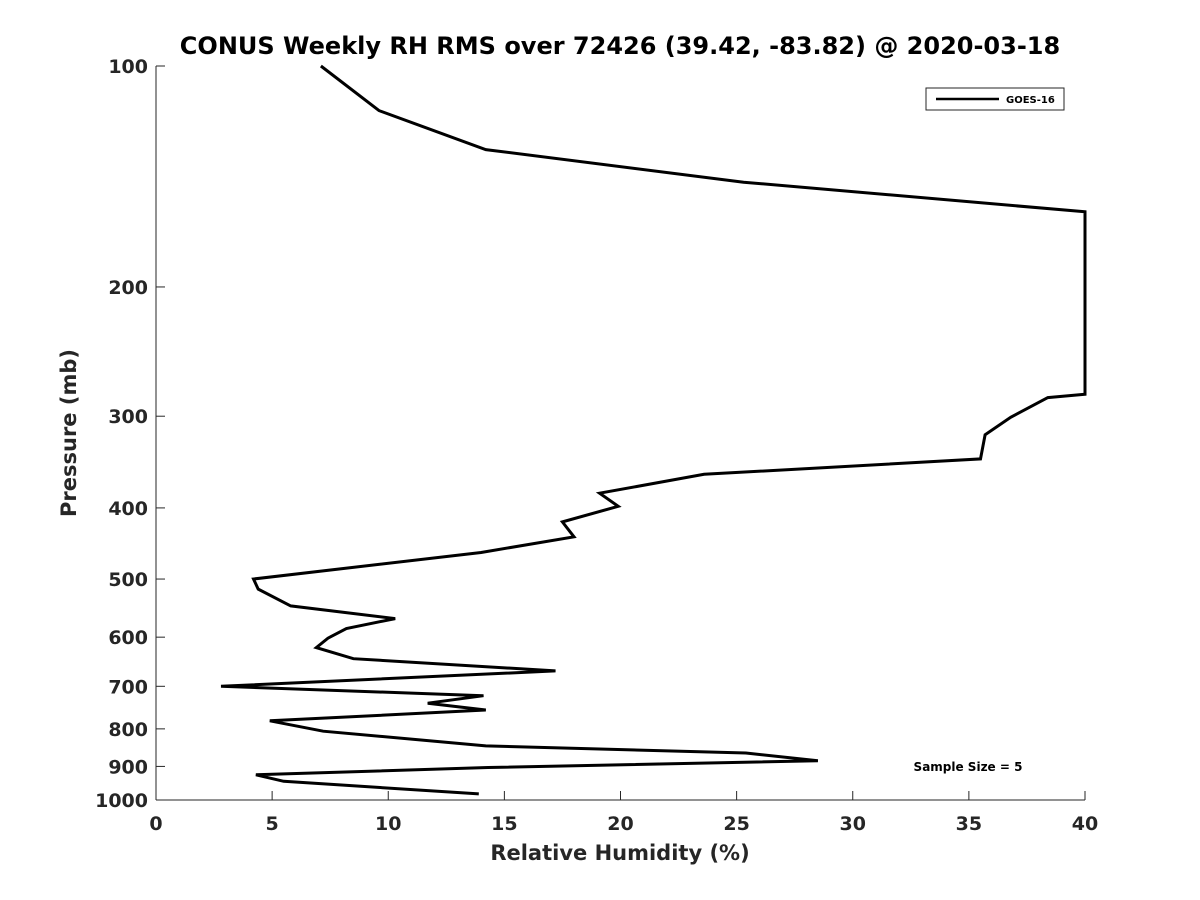 This screenshot has height=900, width=1200. I want to click on x-tick-label: 5, so click(272, 824).